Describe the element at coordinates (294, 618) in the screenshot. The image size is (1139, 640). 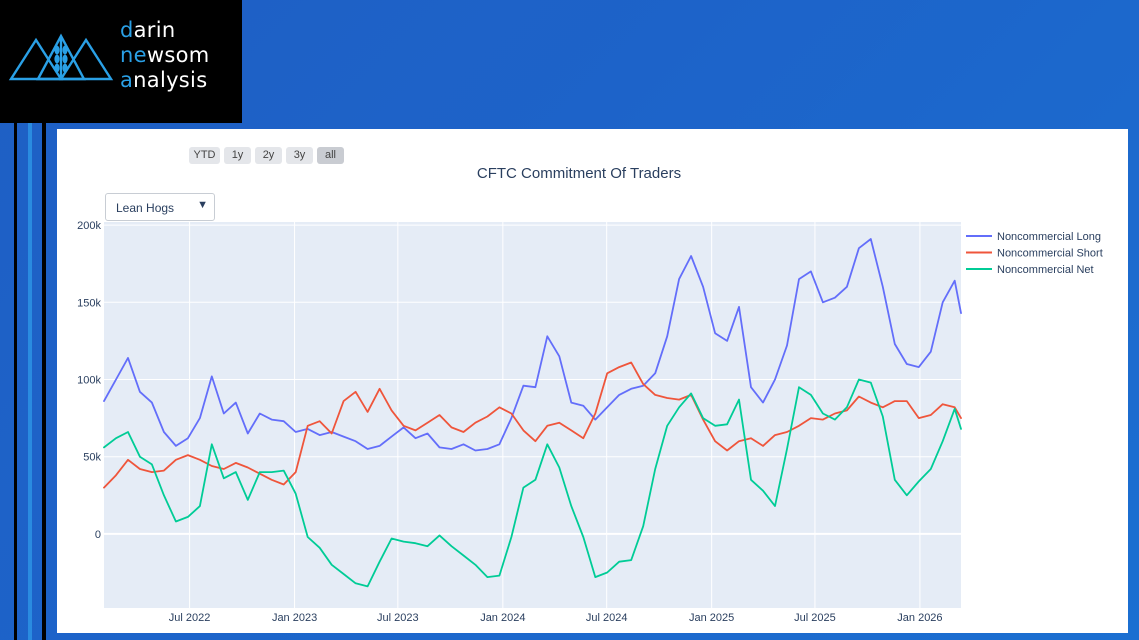
I see `x-tick-label: Jan 2023` at that location.